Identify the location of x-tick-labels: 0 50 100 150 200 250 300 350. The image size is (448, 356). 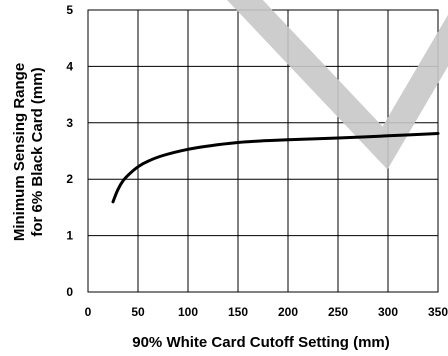
(266, 312).